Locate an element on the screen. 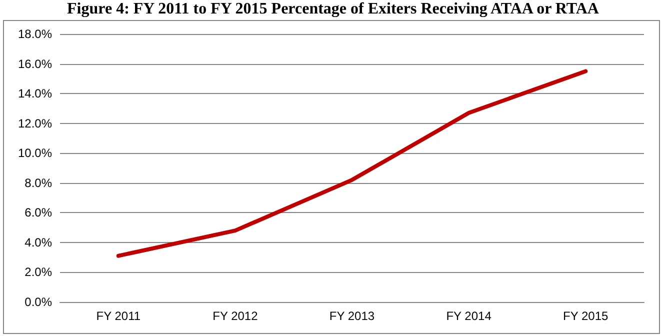 The width and height of the screenshot is (666, 336). x-tick-label: FY 2014 is located at coordinates (469, 316).